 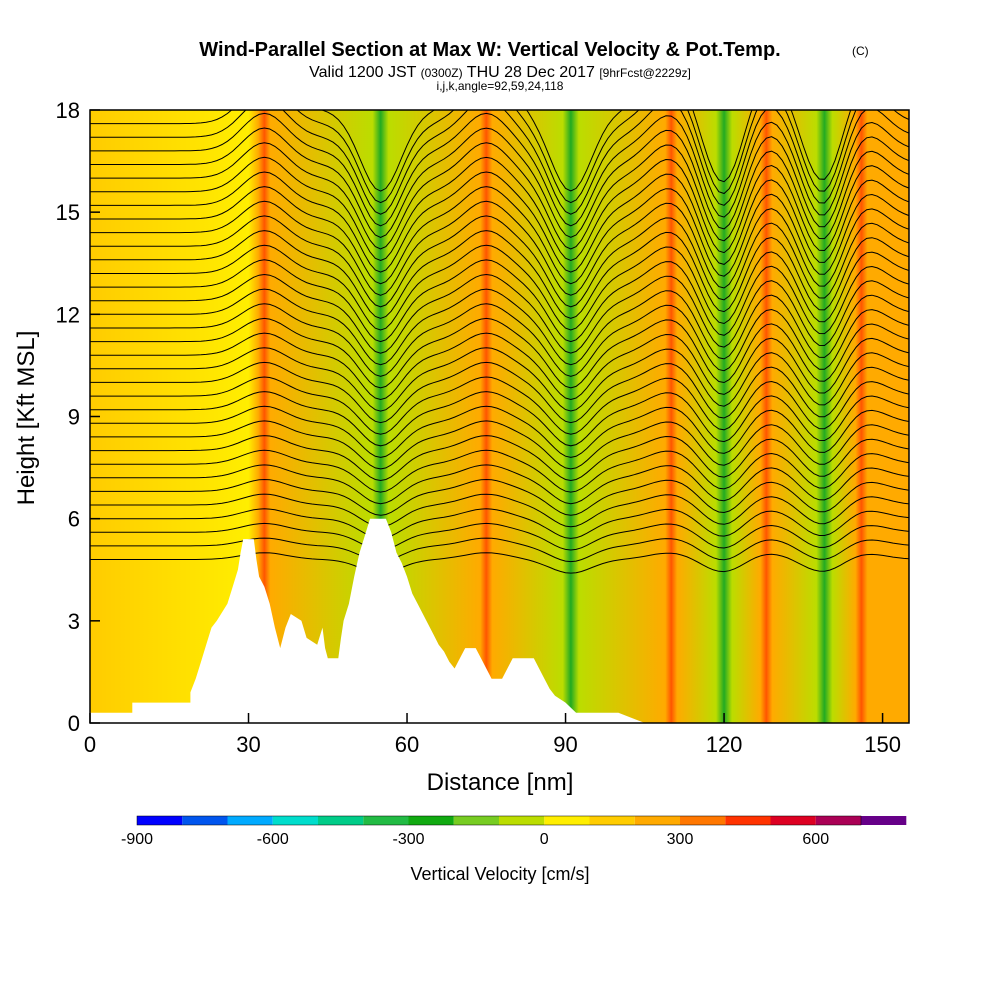 What do you see at coordinates (499, 874) in the screenshot?
I see `colorbar-label: Vertical Velocity [cm/s]` at bounding box center [499, 874].